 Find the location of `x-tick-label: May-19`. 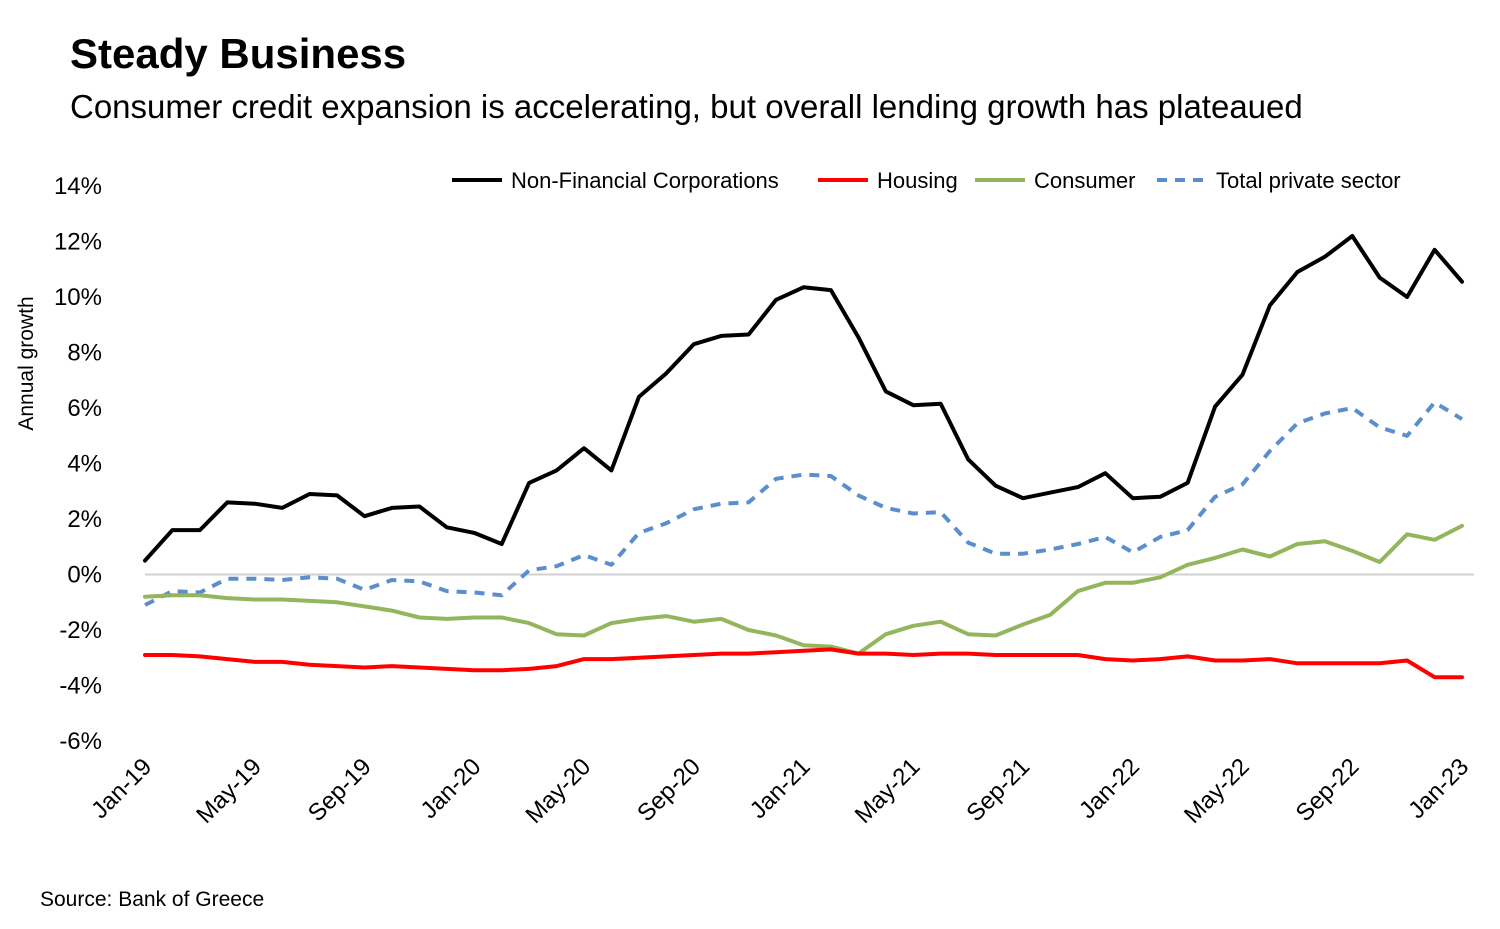

x-tick-label: May-19 is located at coordinates (229, 791).